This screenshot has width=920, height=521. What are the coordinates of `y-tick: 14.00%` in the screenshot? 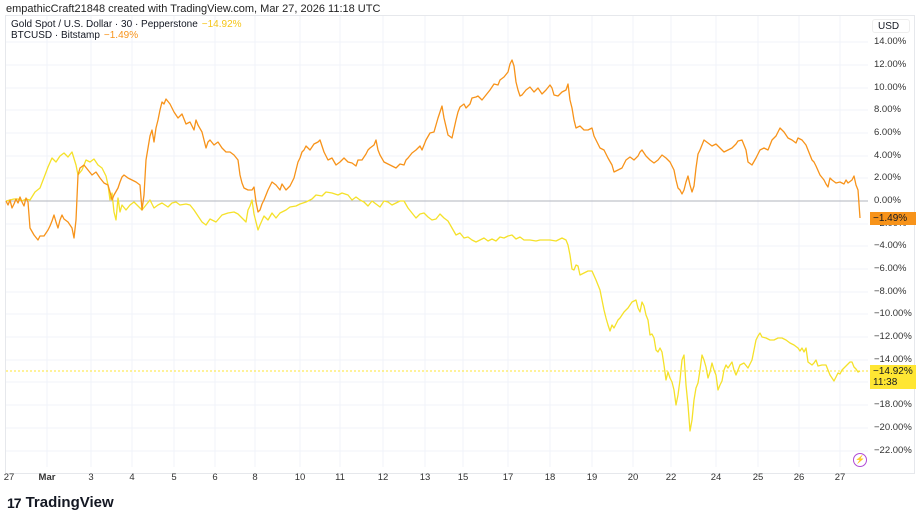 It's located at (890, 41).